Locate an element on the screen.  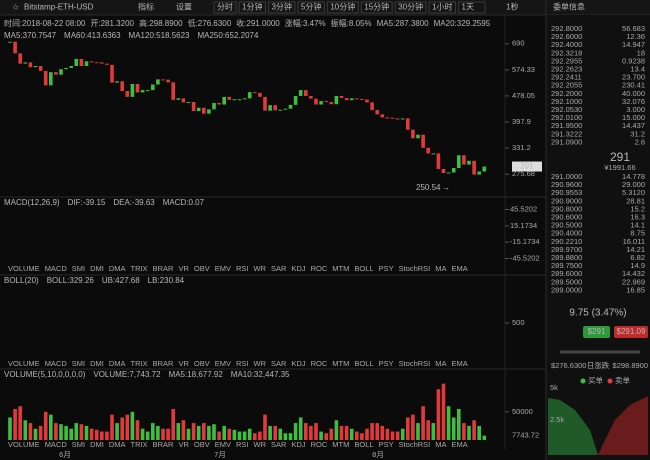
period-button: 30分钟 is located at coordinates (410, 7).